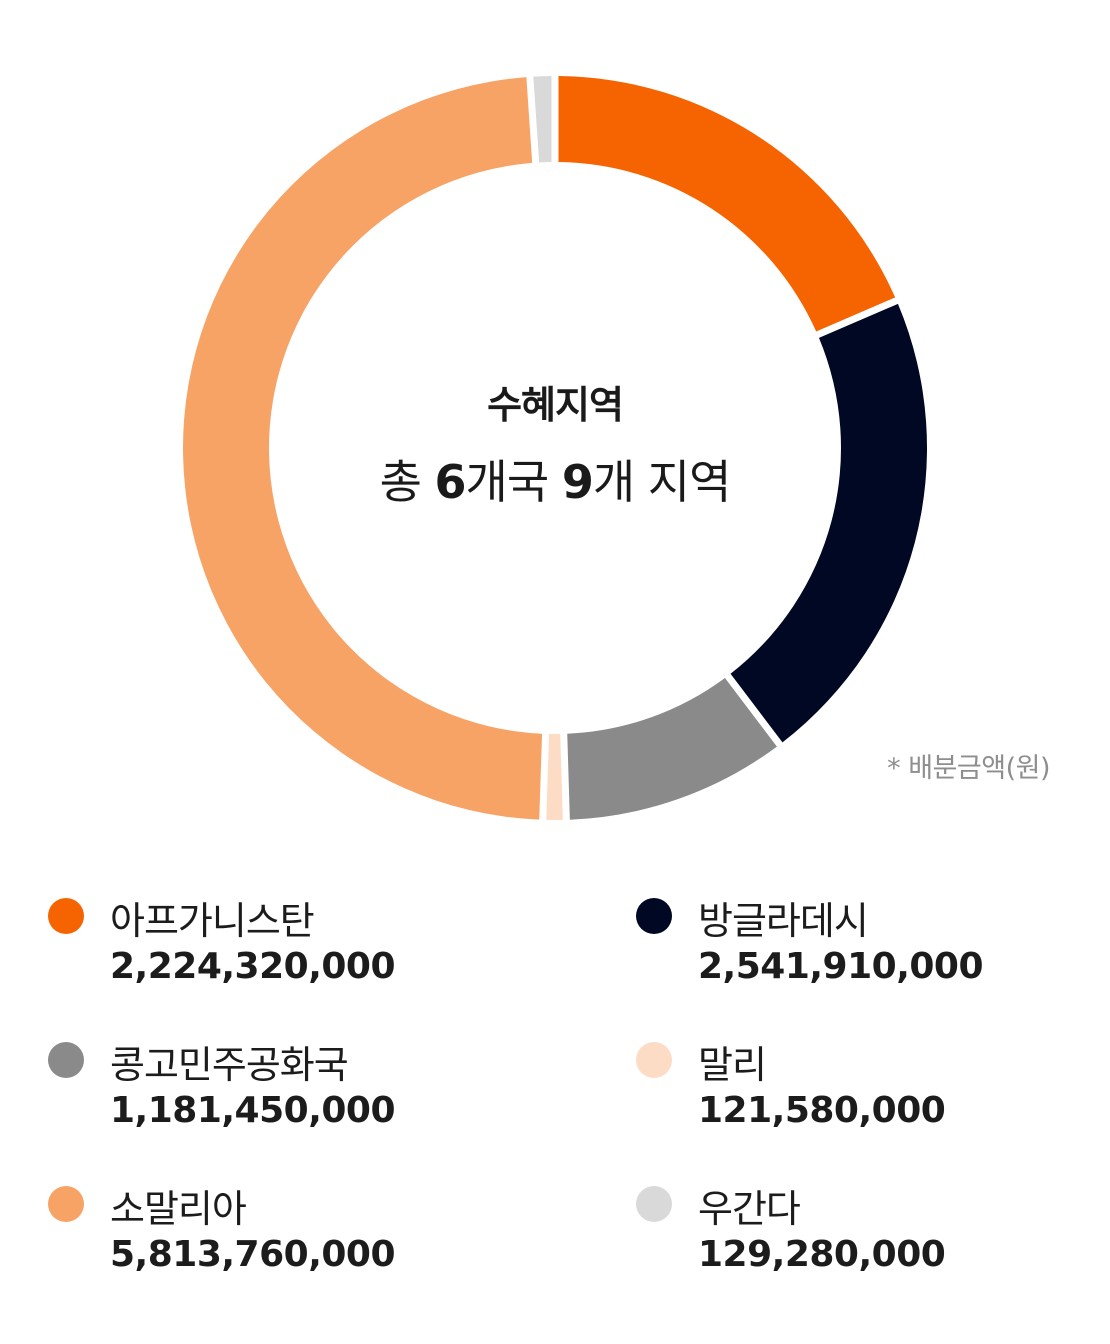 This screenshot has height=1344, width=1110. What do you see at coordinates (229, 1065) in the screenshot?
I see `legend-label: 콩고민주공화국` at bounding box center [229, 1065].